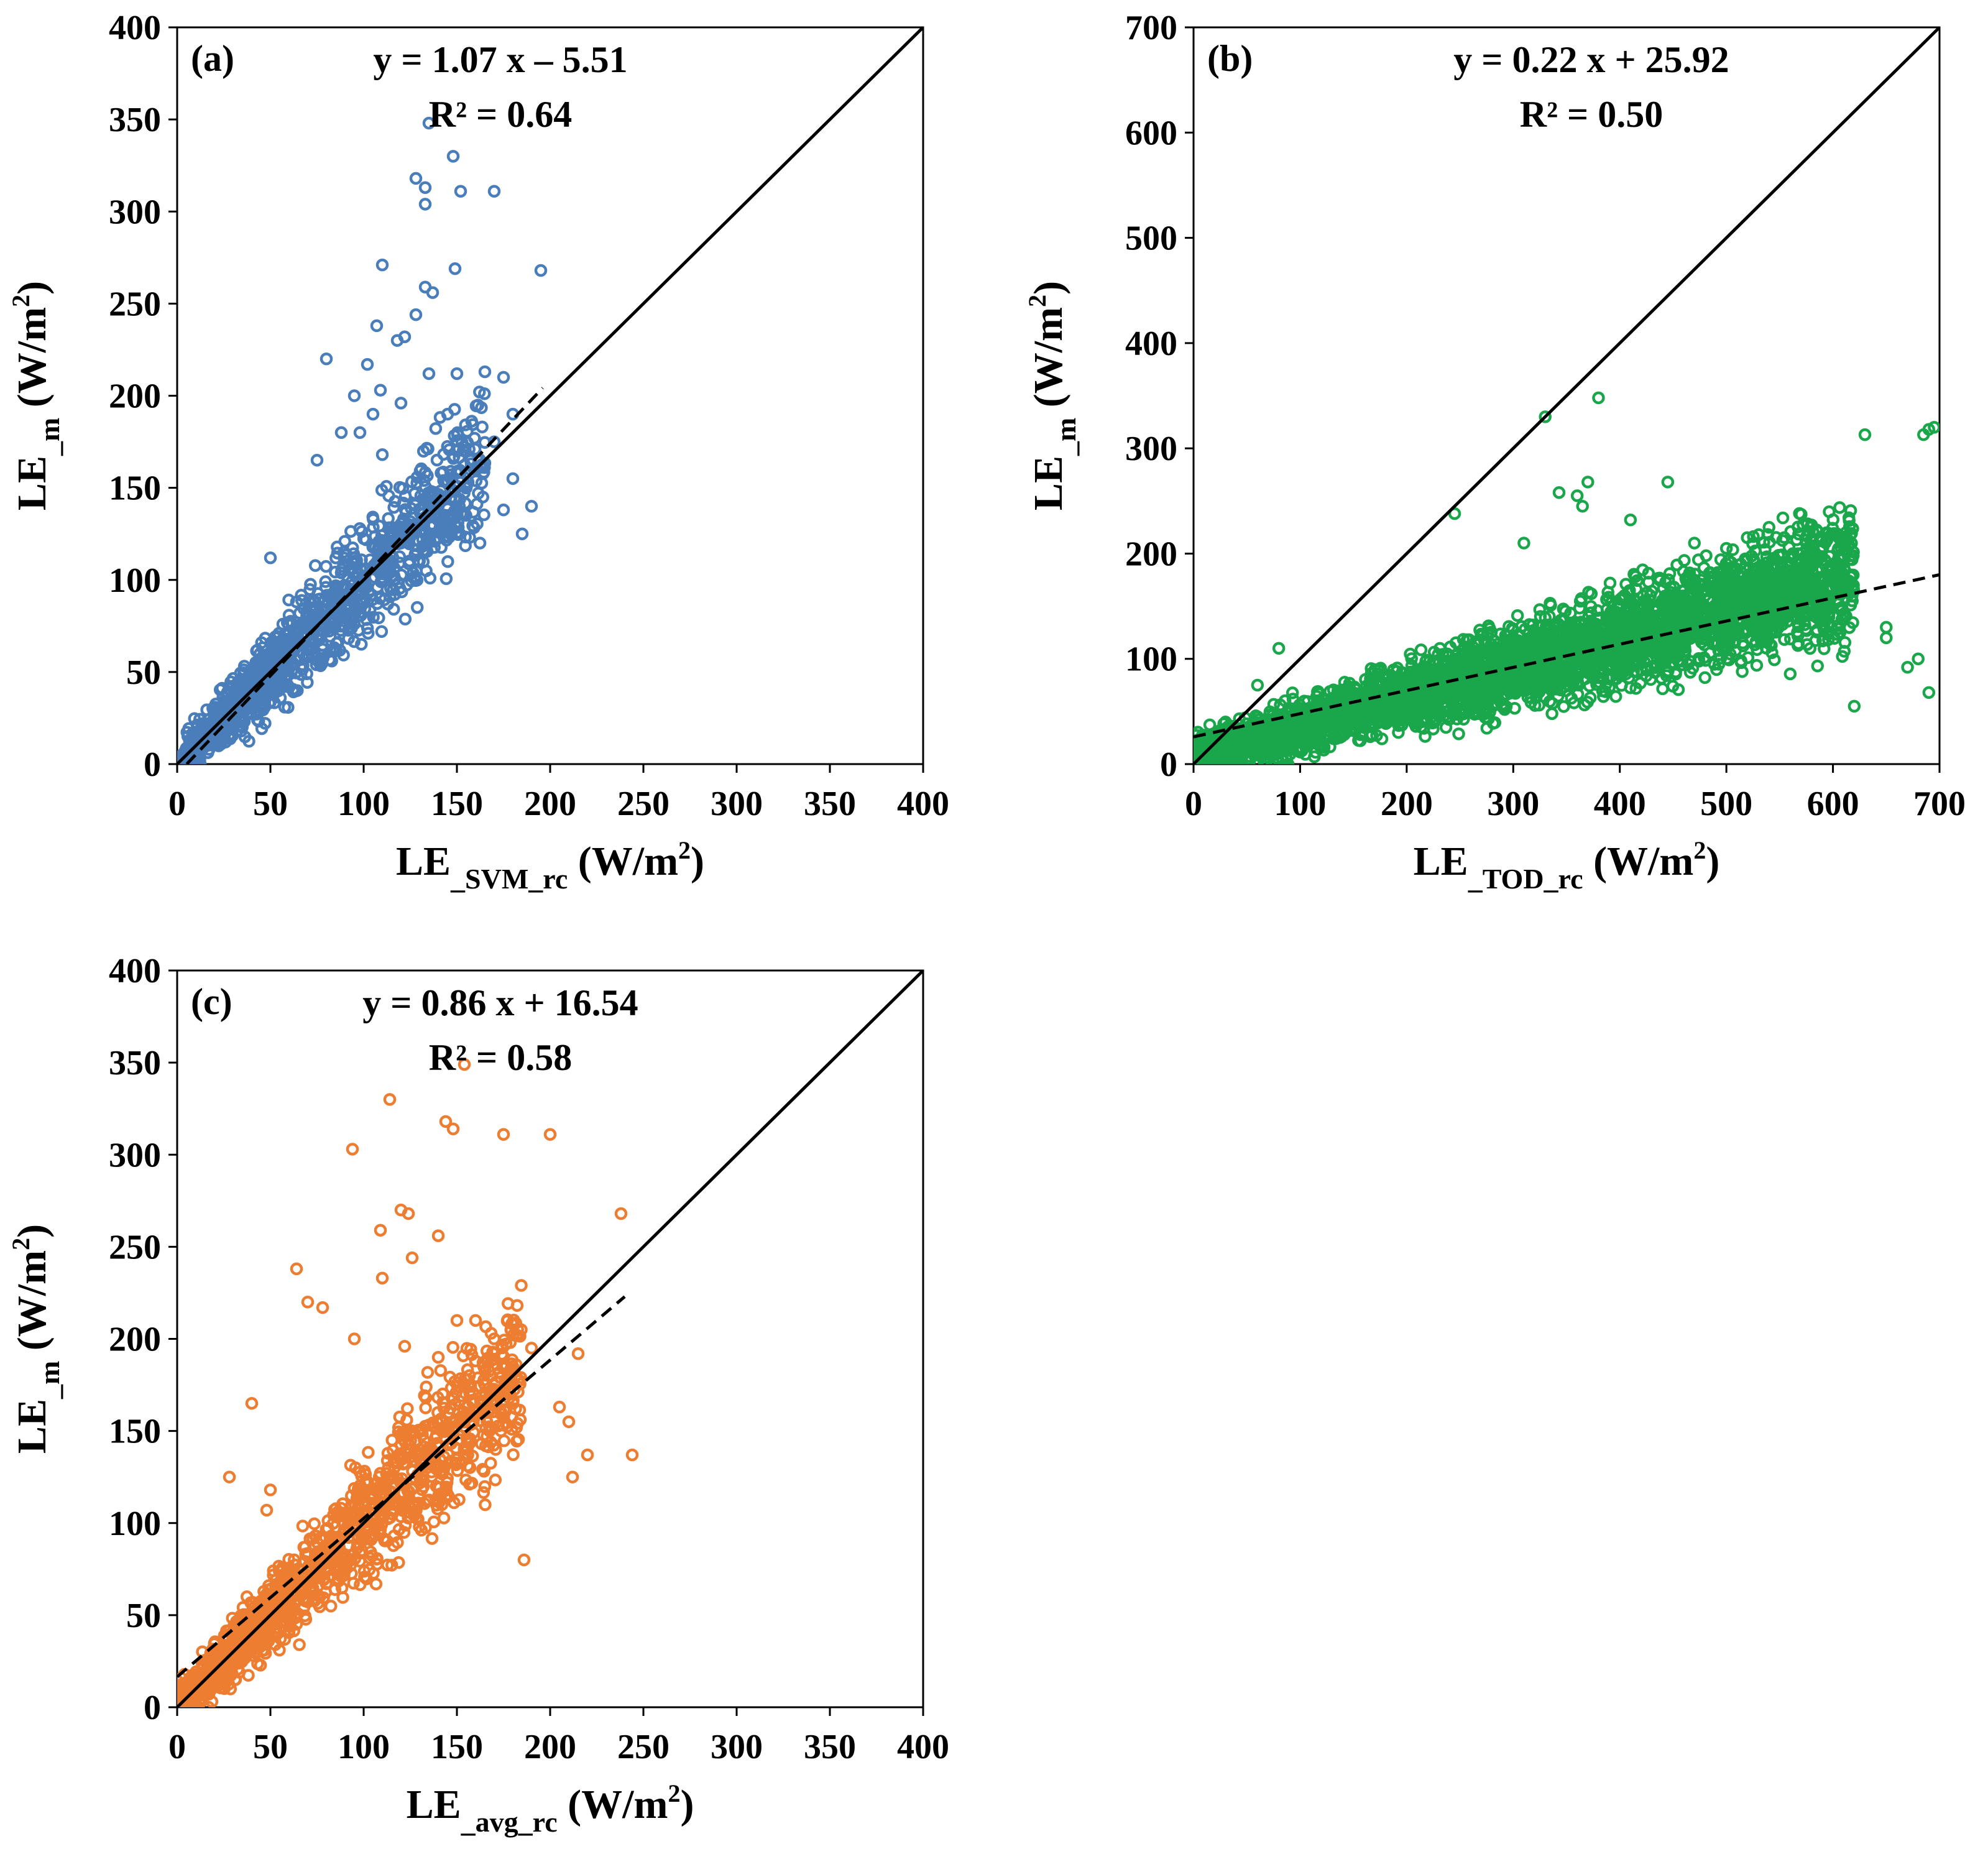  Describe the element at coordinates (135, 580) in the screenshot. I see `y-tick-label: 100` at that location.